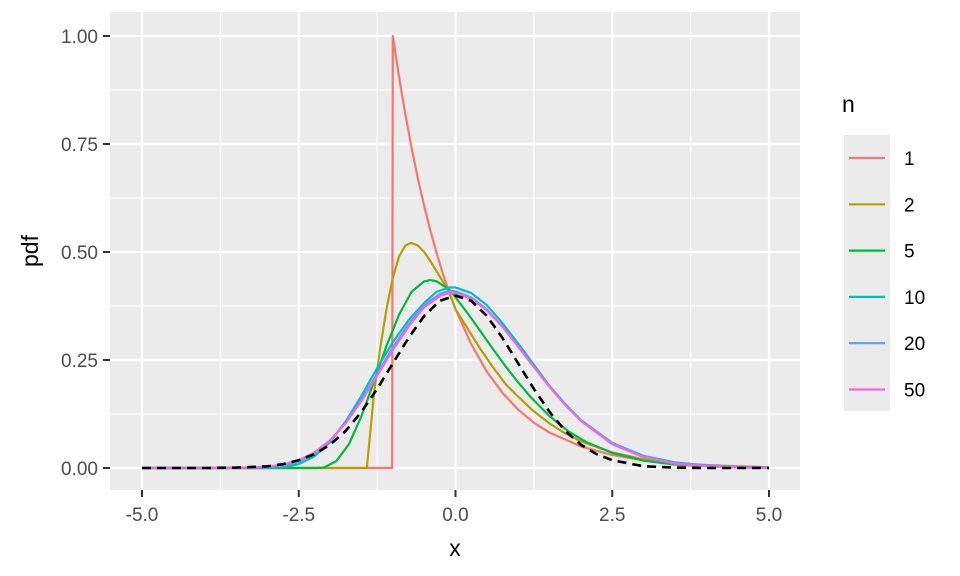 This screenshot has width=960, height=576. I want to click on x-axis-title: x, so click(455, 548).